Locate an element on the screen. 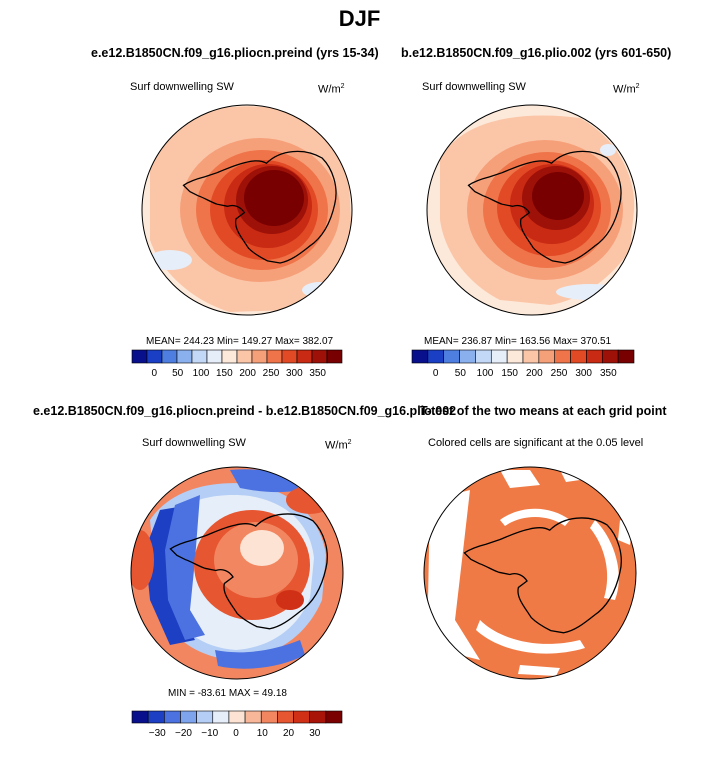 This screenshot has height=768, width=719. panel-difference-colorbar-tick-label: 0 is located at coordinates (236, 733).